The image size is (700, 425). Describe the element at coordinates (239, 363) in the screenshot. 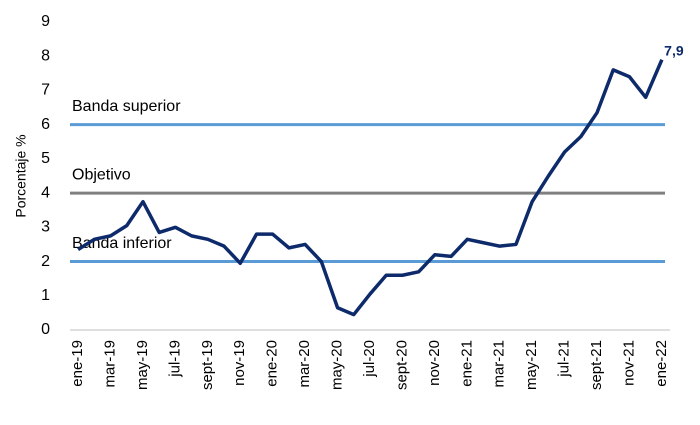

I see `x-tick-label: nov-19` at that location.